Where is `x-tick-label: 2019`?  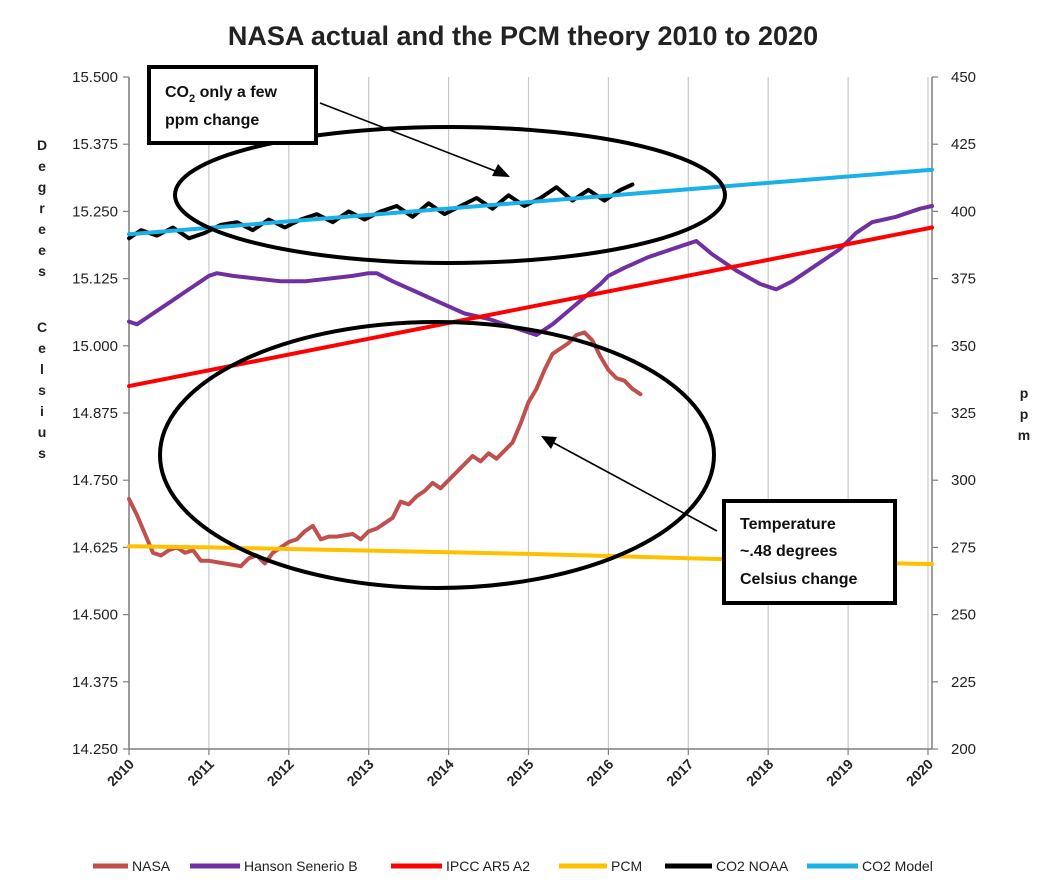
x-tick-label: 2019 is located at coordinates (839, 772).